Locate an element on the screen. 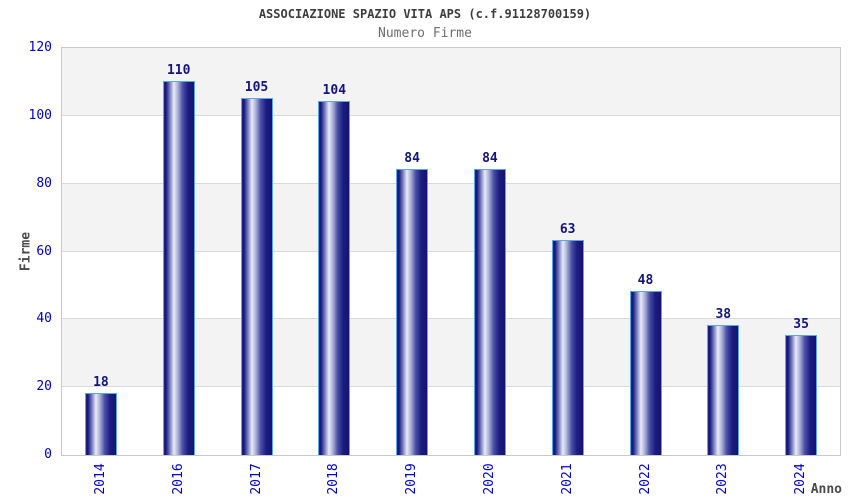 The height and width of the screenshot is (500, 850). y-tick-label: 20 is located at coordinates (44, 387).